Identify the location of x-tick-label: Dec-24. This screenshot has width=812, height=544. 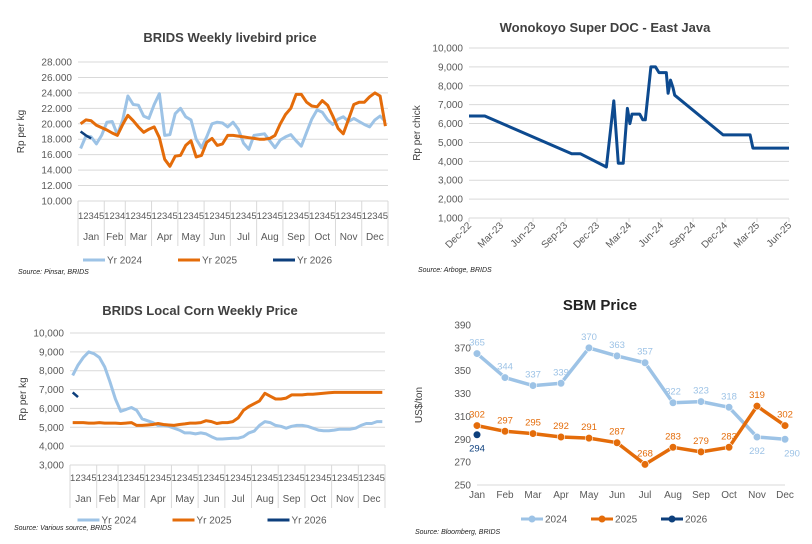
(715, 235).